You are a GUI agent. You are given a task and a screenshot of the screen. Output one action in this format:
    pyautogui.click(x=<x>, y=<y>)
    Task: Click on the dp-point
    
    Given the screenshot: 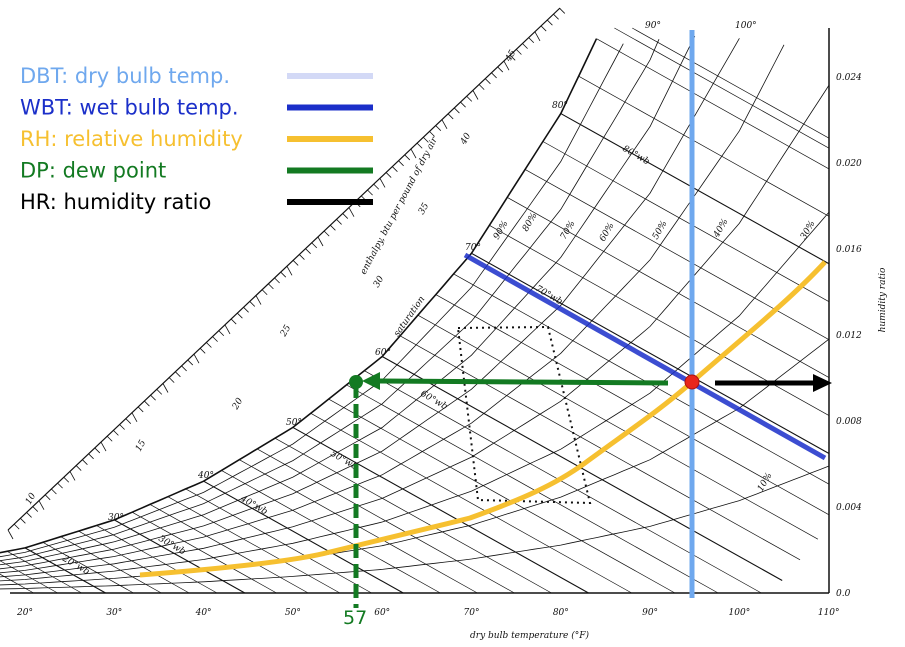 What is the action you would take?
    pyautogui.click(x=356, y=382)
    